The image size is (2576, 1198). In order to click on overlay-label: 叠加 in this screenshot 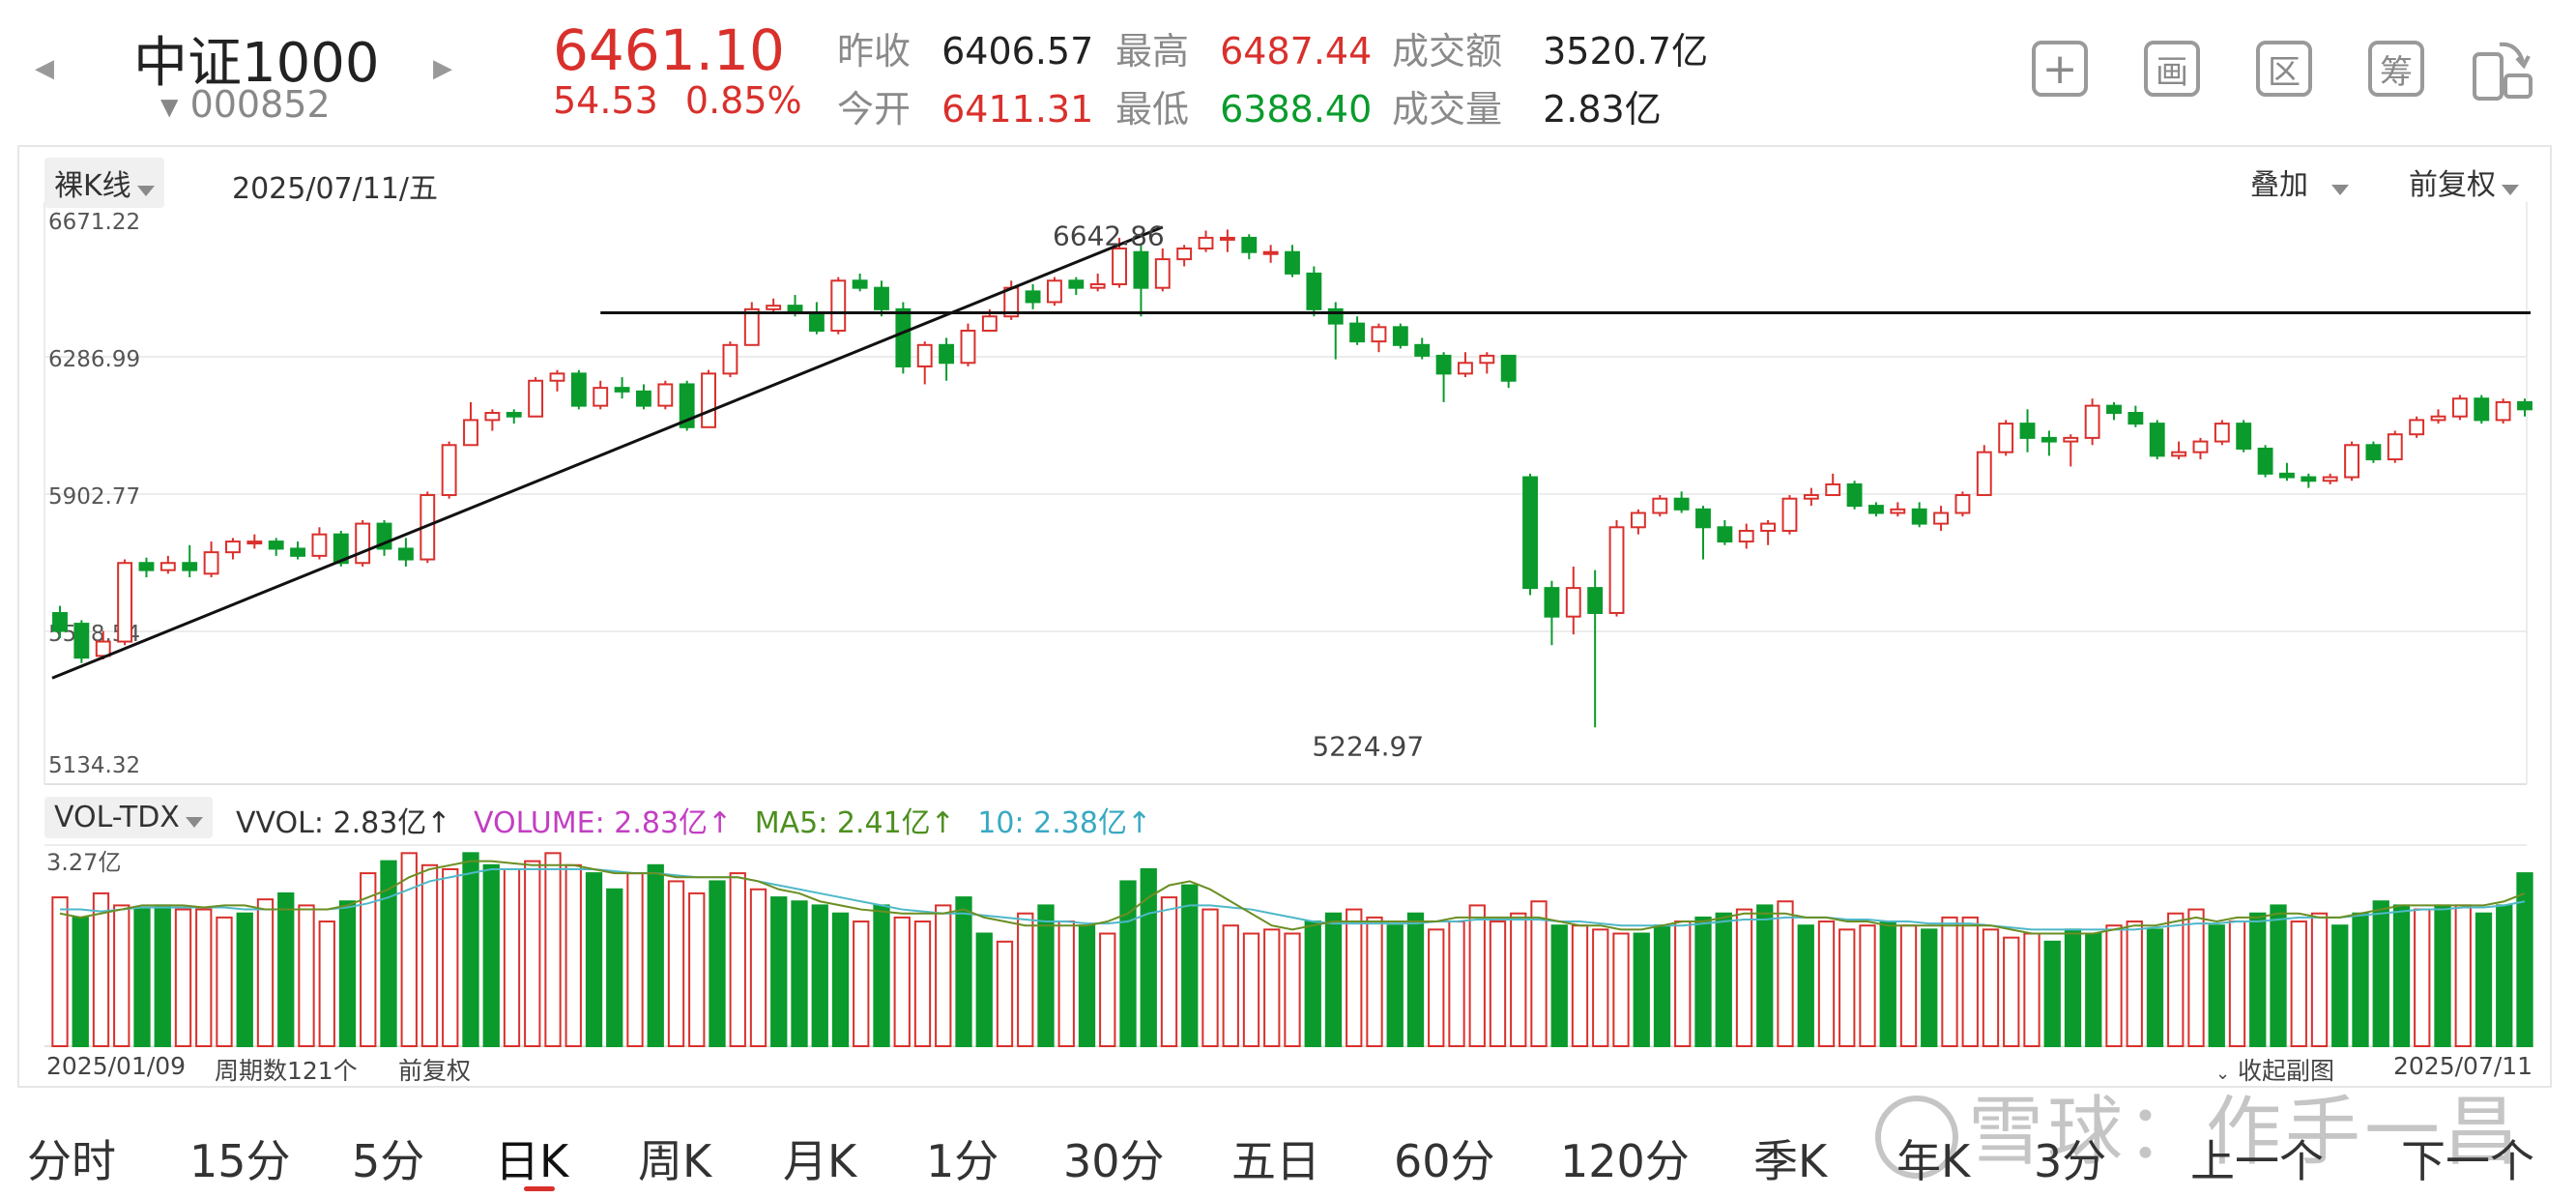, I will do `click(2279, 185)`.